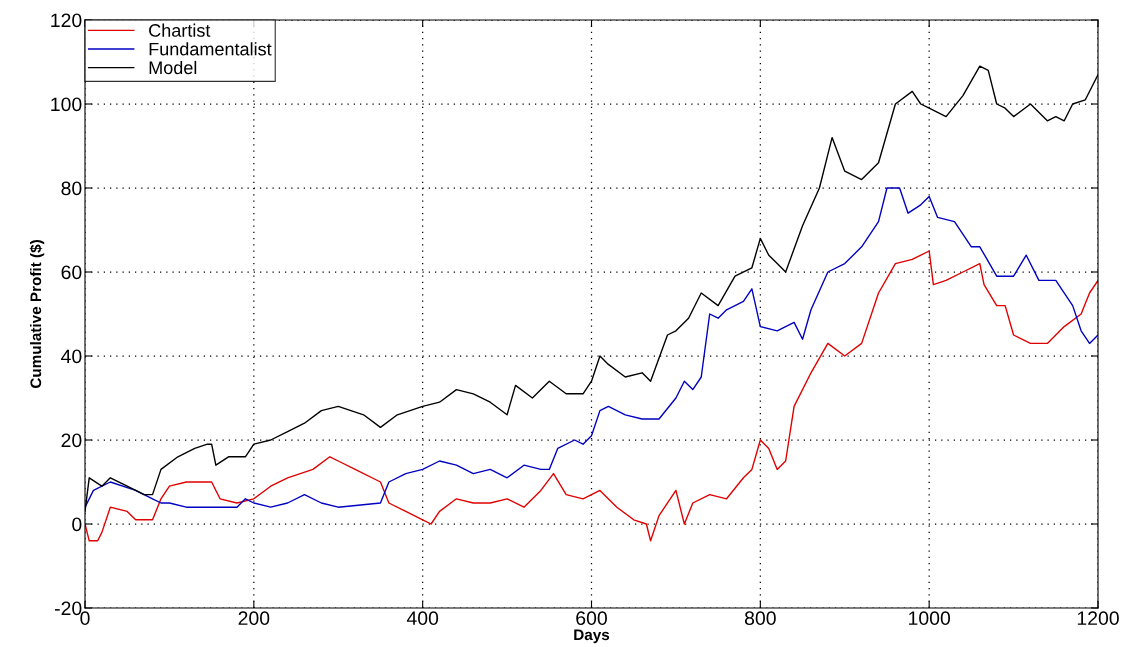  What do you see at coordinates (592, 636) in the screenshot?
I see `x-axis-title: Days` at bounding box center [592, 636].